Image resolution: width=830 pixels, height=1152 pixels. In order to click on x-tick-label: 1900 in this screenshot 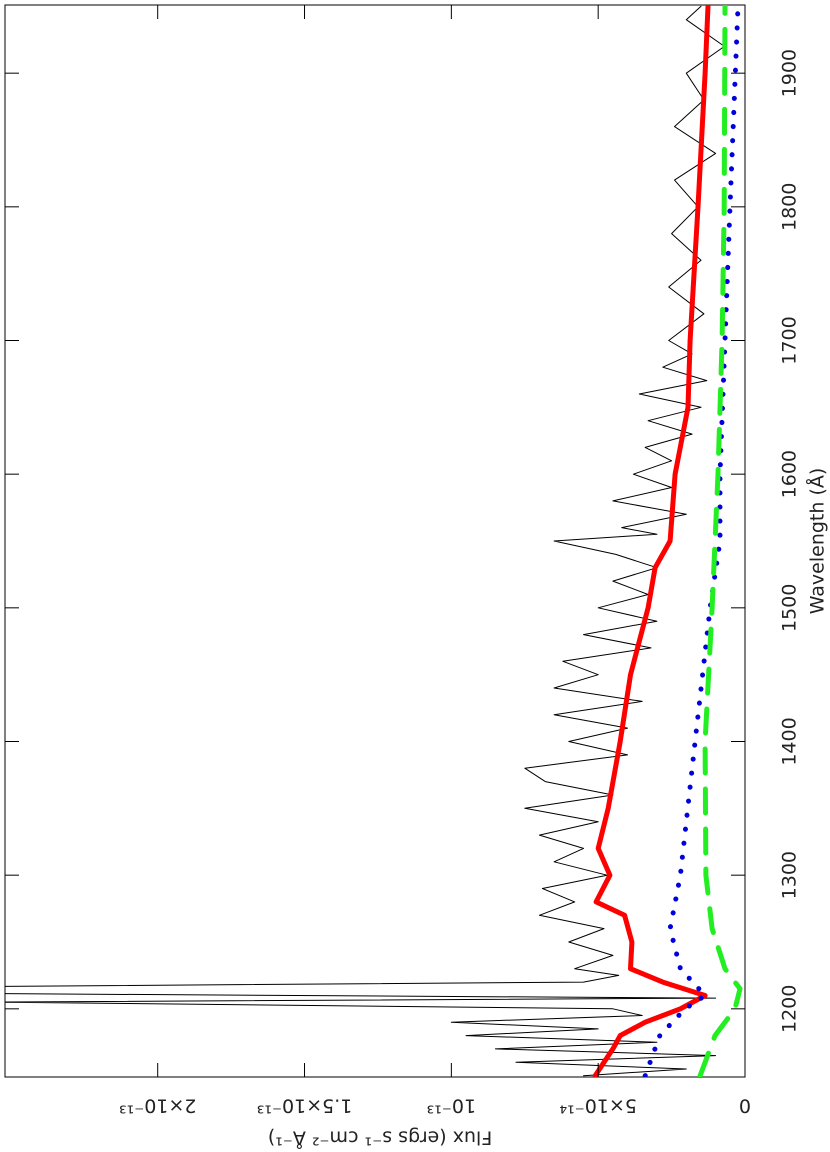, I will do `click(790, 73)`.